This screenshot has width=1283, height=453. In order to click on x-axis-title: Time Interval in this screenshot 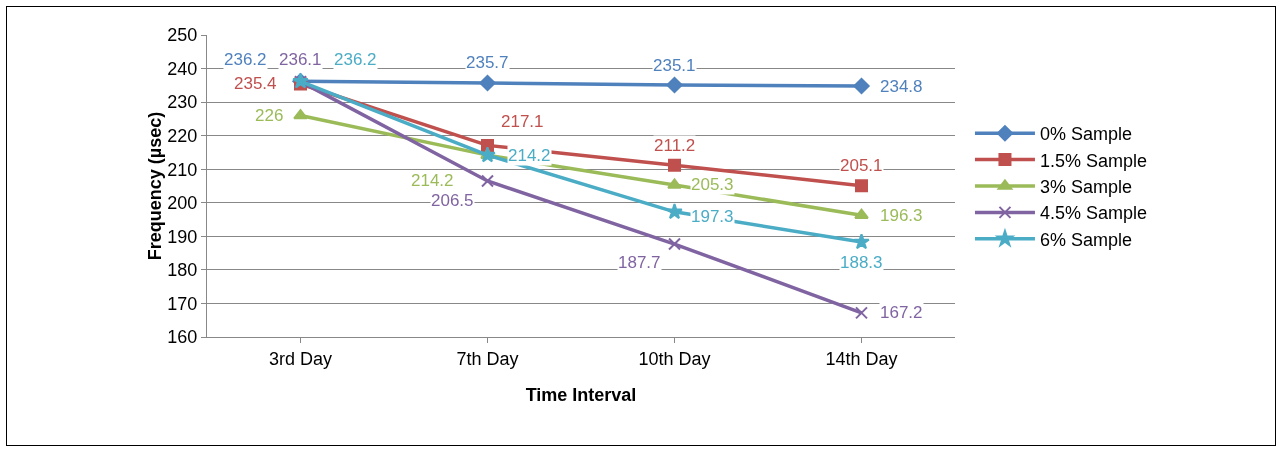, I will do `click(581, 395)`.